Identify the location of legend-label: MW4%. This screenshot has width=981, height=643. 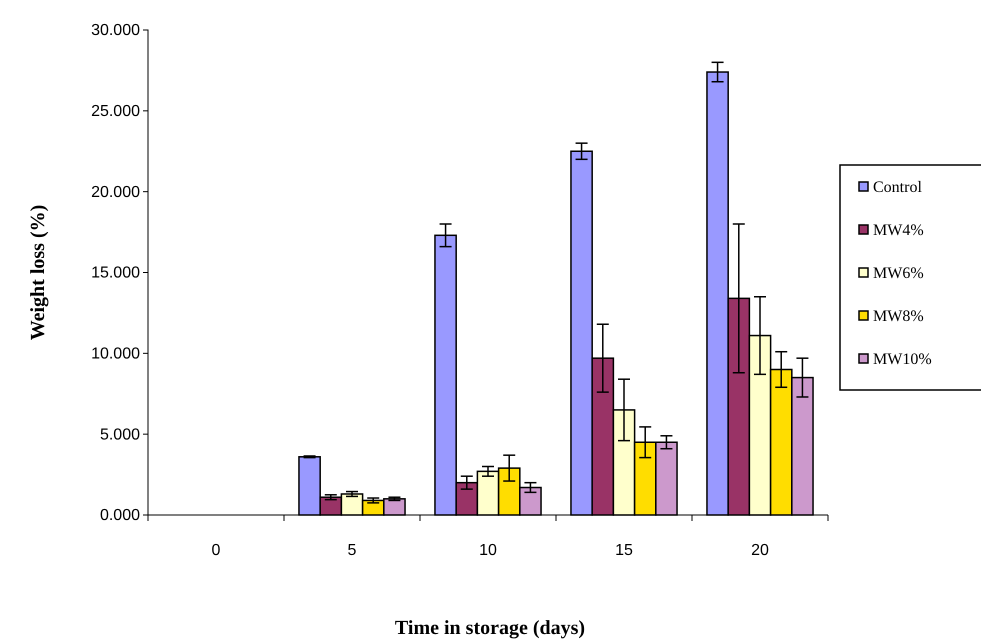
(898, 230).